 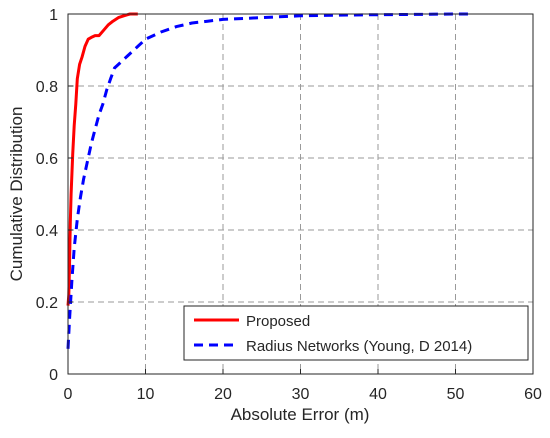 I want to click on legend-box, so click(x=356, y=333).